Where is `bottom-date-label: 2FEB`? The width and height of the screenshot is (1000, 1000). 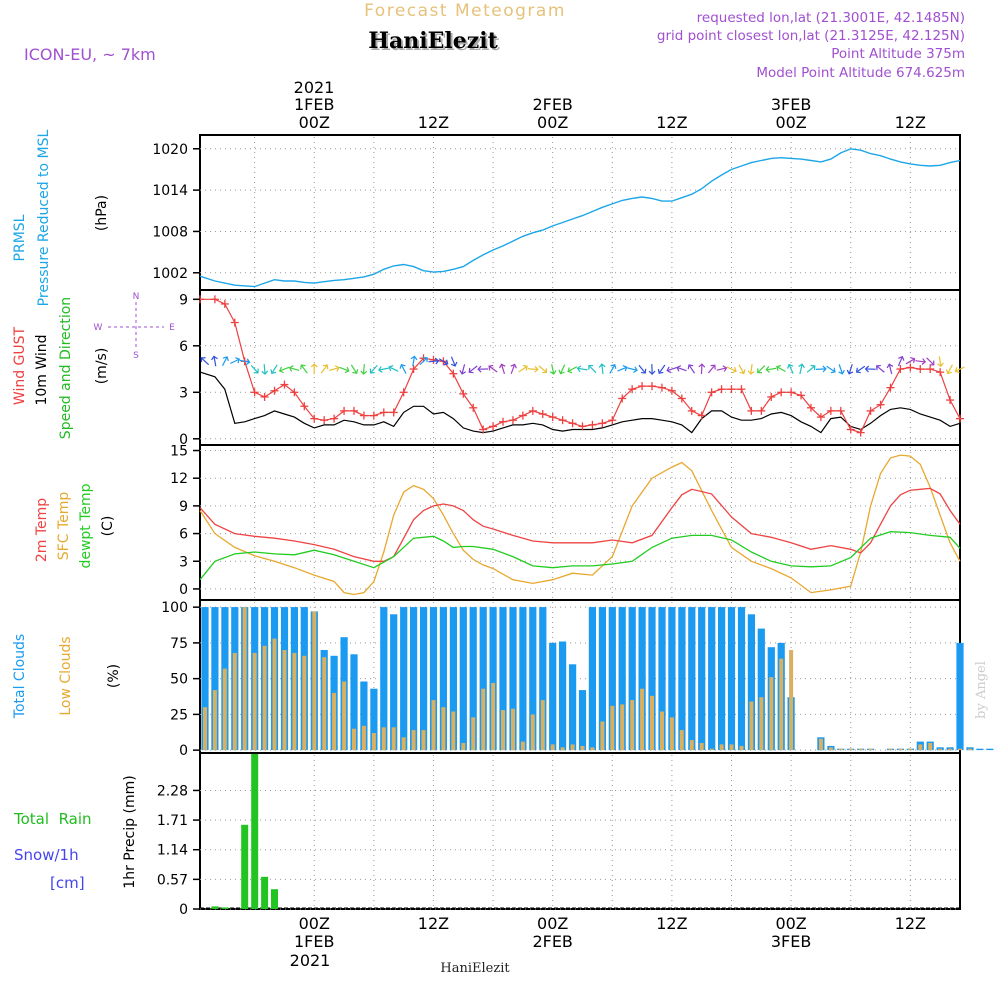 bottom-date-label: 2FEB is located at coordinates (552, 941).